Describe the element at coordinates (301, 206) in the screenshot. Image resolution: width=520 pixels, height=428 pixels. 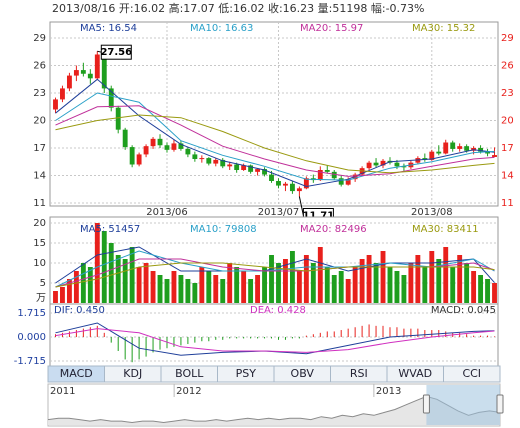
I see `annotation-leader` at that location.